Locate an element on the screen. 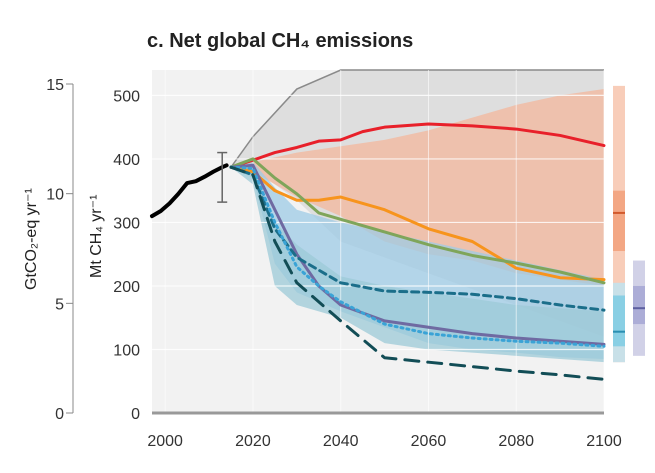 This screenshot has height=473, width=655. y-tick-label: 100 is located at coordinates (126, 350).